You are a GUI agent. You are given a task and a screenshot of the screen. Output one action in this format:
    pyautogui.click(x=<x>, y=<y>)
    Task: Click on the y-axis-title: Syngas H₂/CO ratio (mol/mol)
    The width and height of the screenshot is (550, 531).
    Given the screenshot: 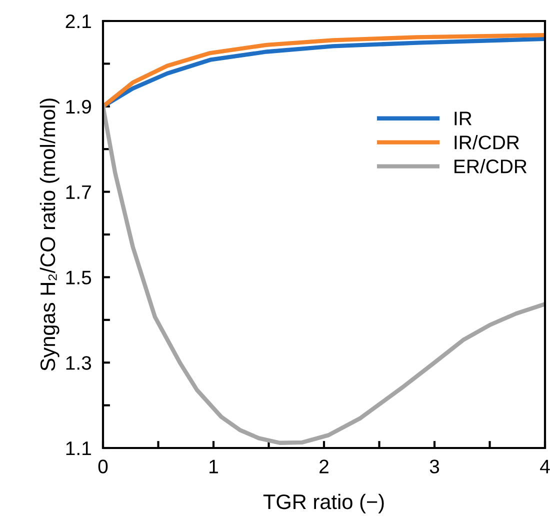 What is the action you would take?
    pyautogui.click(x=50, y=234)
    